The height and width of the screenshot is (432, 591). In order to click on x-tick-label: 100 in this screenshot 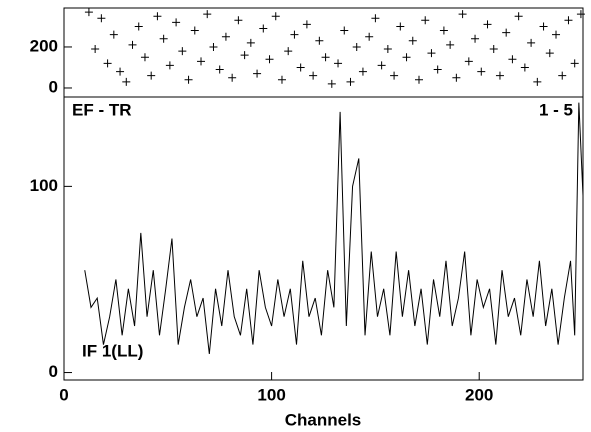, I will do `click(271, 394)`.